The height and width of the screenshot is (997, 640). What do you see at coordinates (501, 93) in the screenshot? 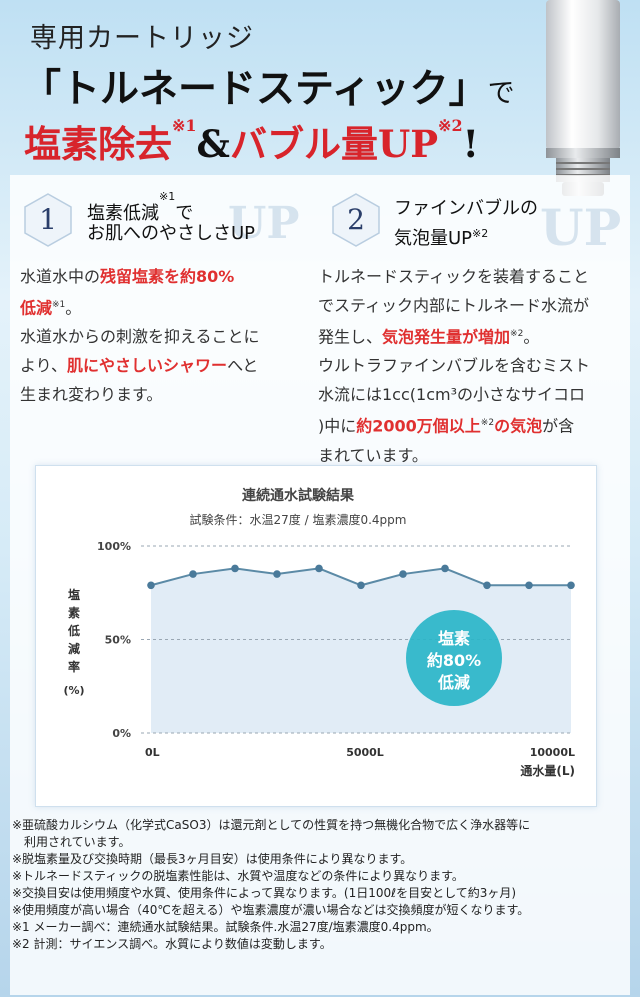
I see `product-name-tail: で` at bounding box center [501, 93].